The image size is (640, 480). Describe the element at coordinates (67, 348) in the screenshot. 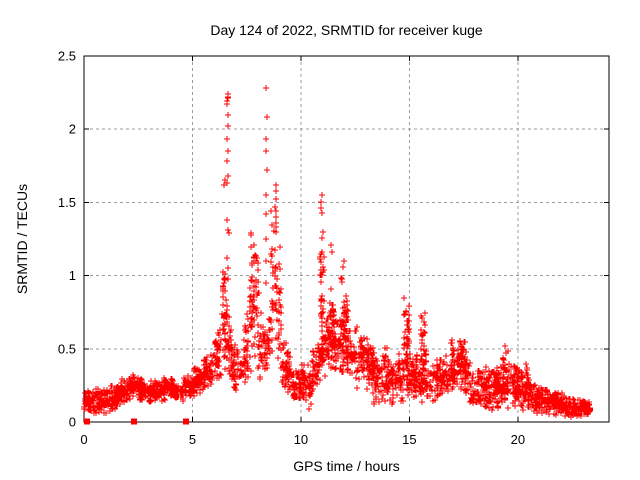

I see `y-tick-label: 0.5` at that location.